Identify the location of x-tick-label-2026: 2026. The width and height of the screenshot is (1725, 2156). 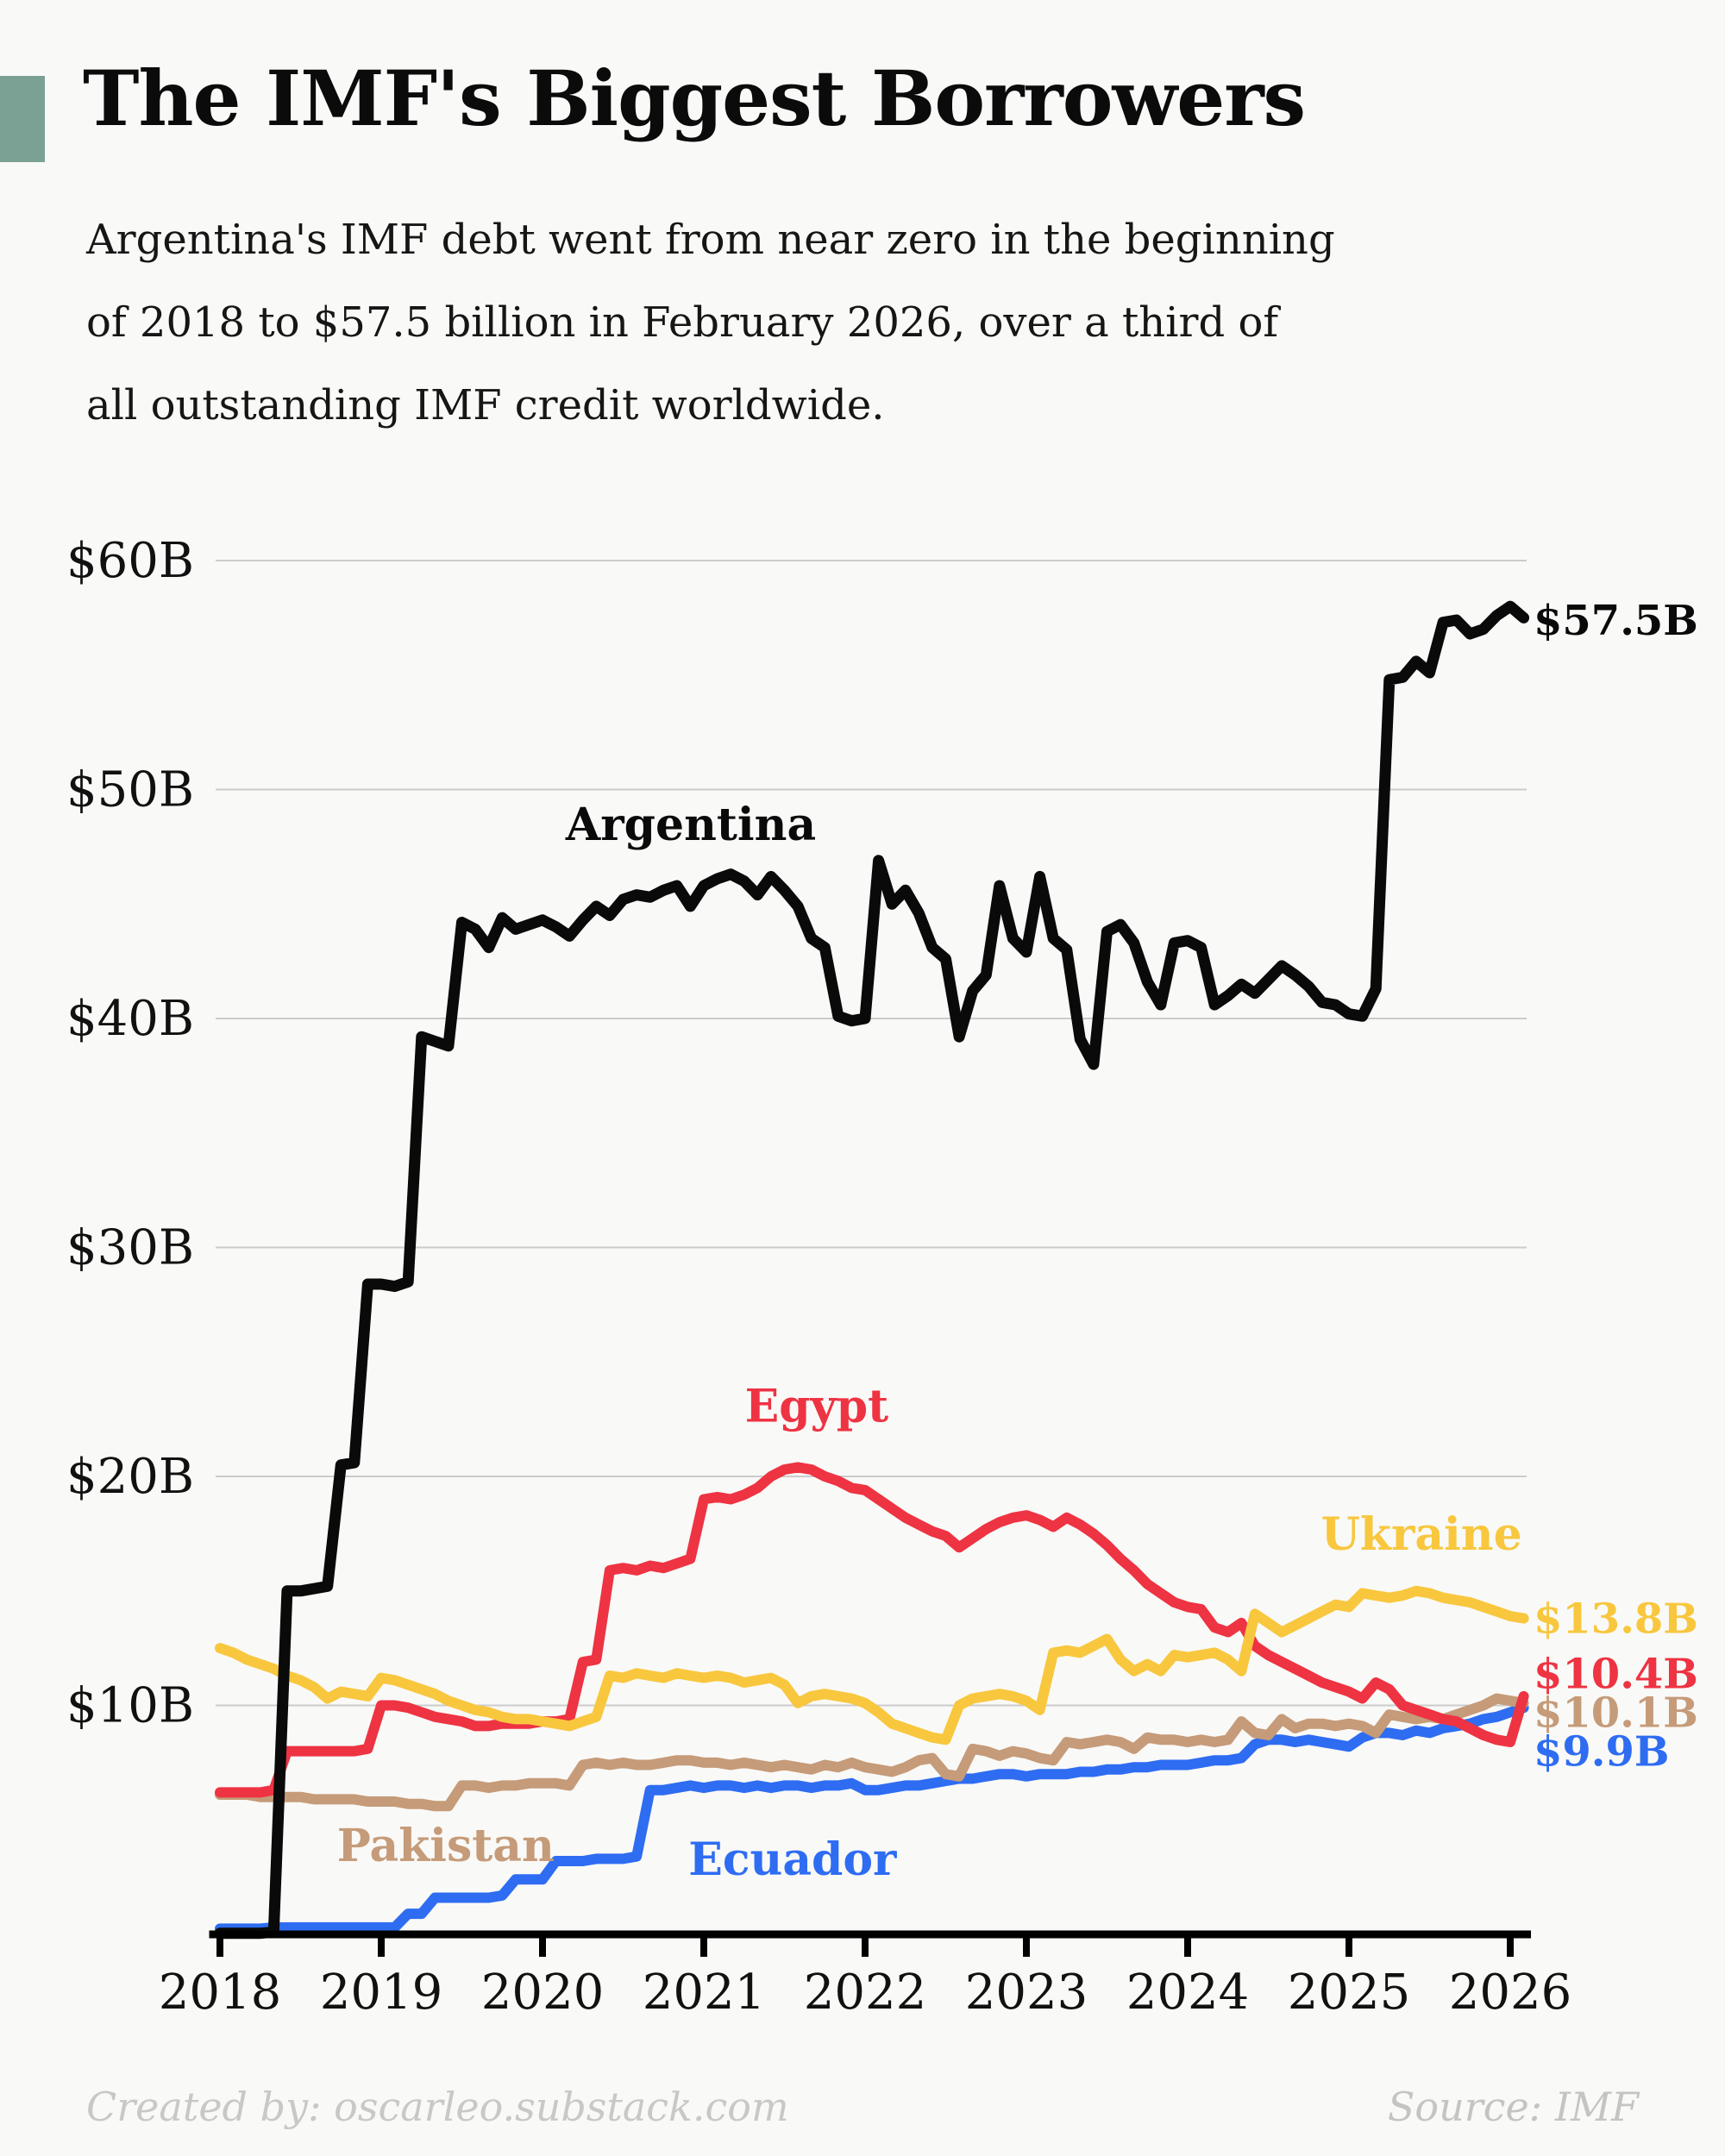
(1510, 1993).